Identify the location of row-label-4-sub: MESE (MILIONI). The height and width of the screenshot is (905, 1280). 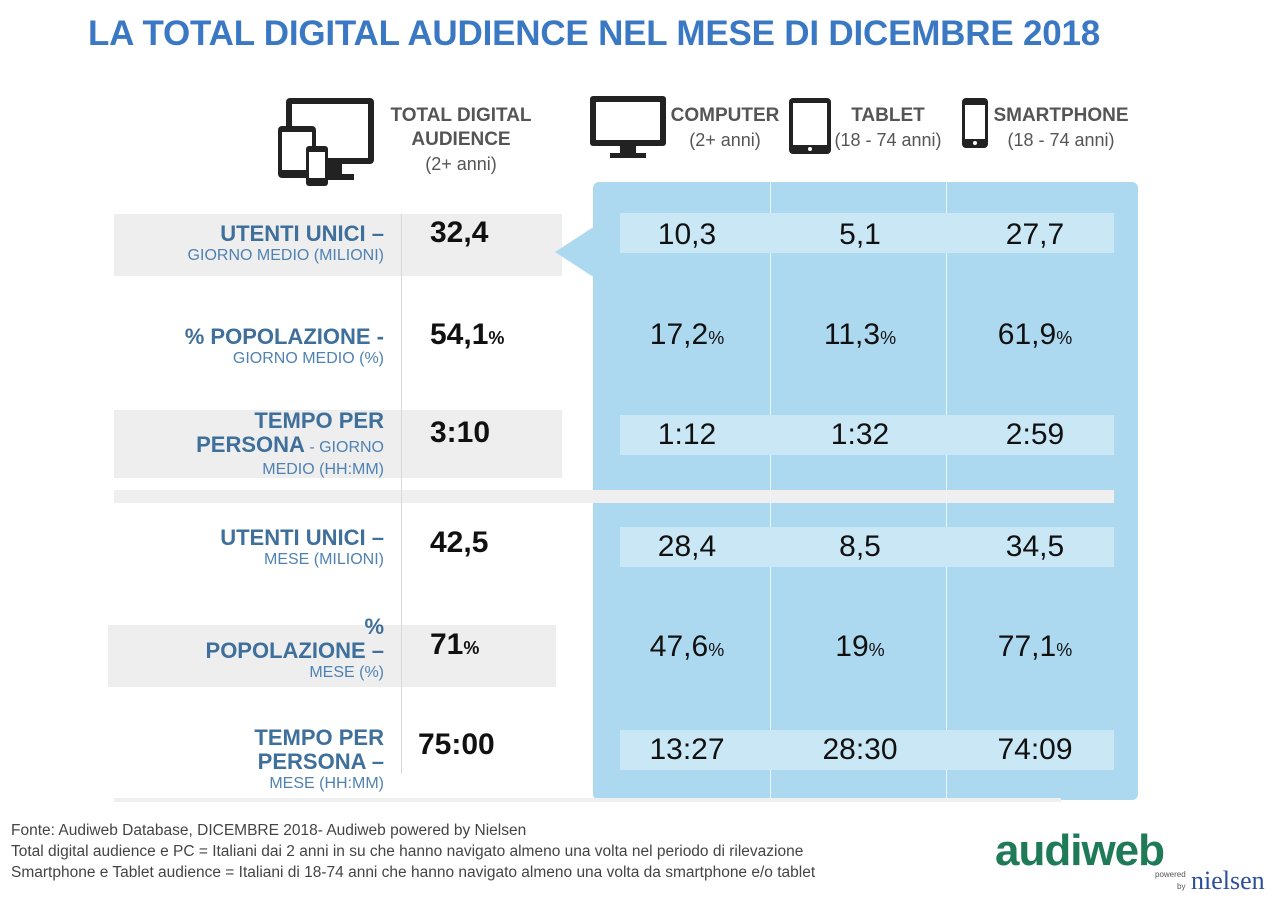
(323, 559).